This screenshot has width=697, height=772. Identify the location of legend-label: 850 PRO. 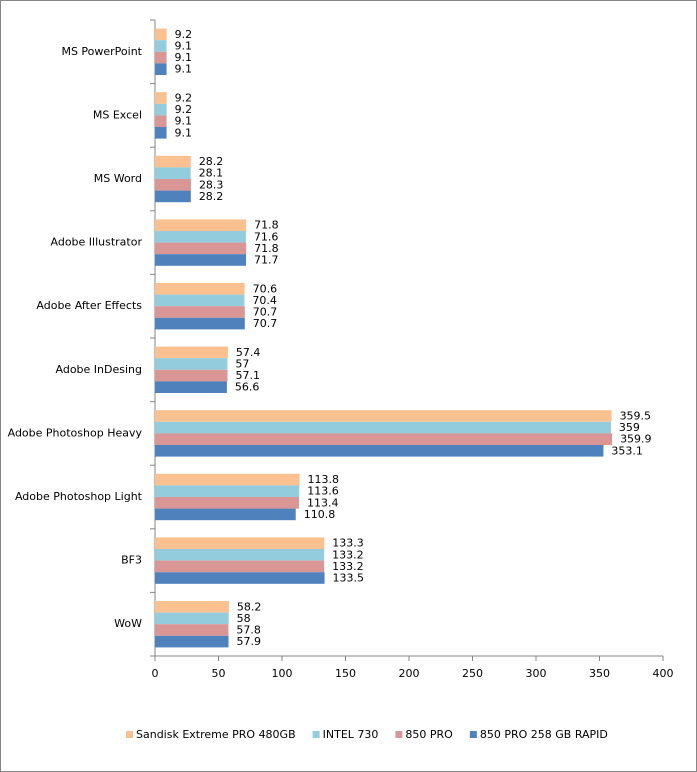
(429, 734).